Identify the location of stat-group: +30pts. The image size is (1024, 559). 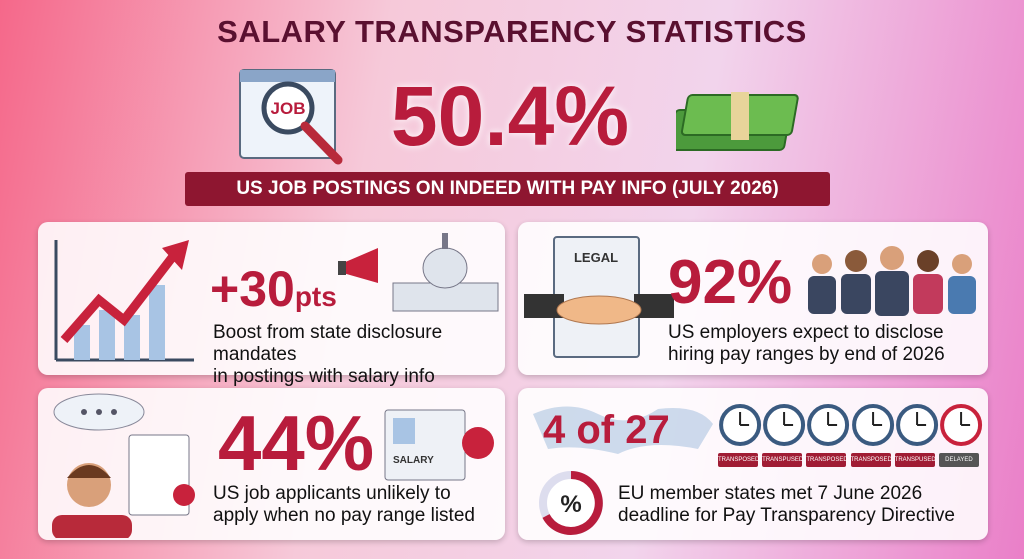
(273, 289).